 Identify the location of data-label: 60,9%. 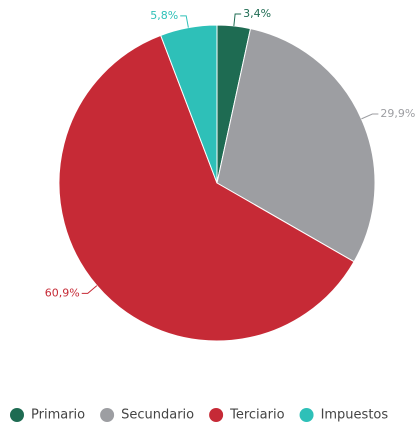
(62, 292).